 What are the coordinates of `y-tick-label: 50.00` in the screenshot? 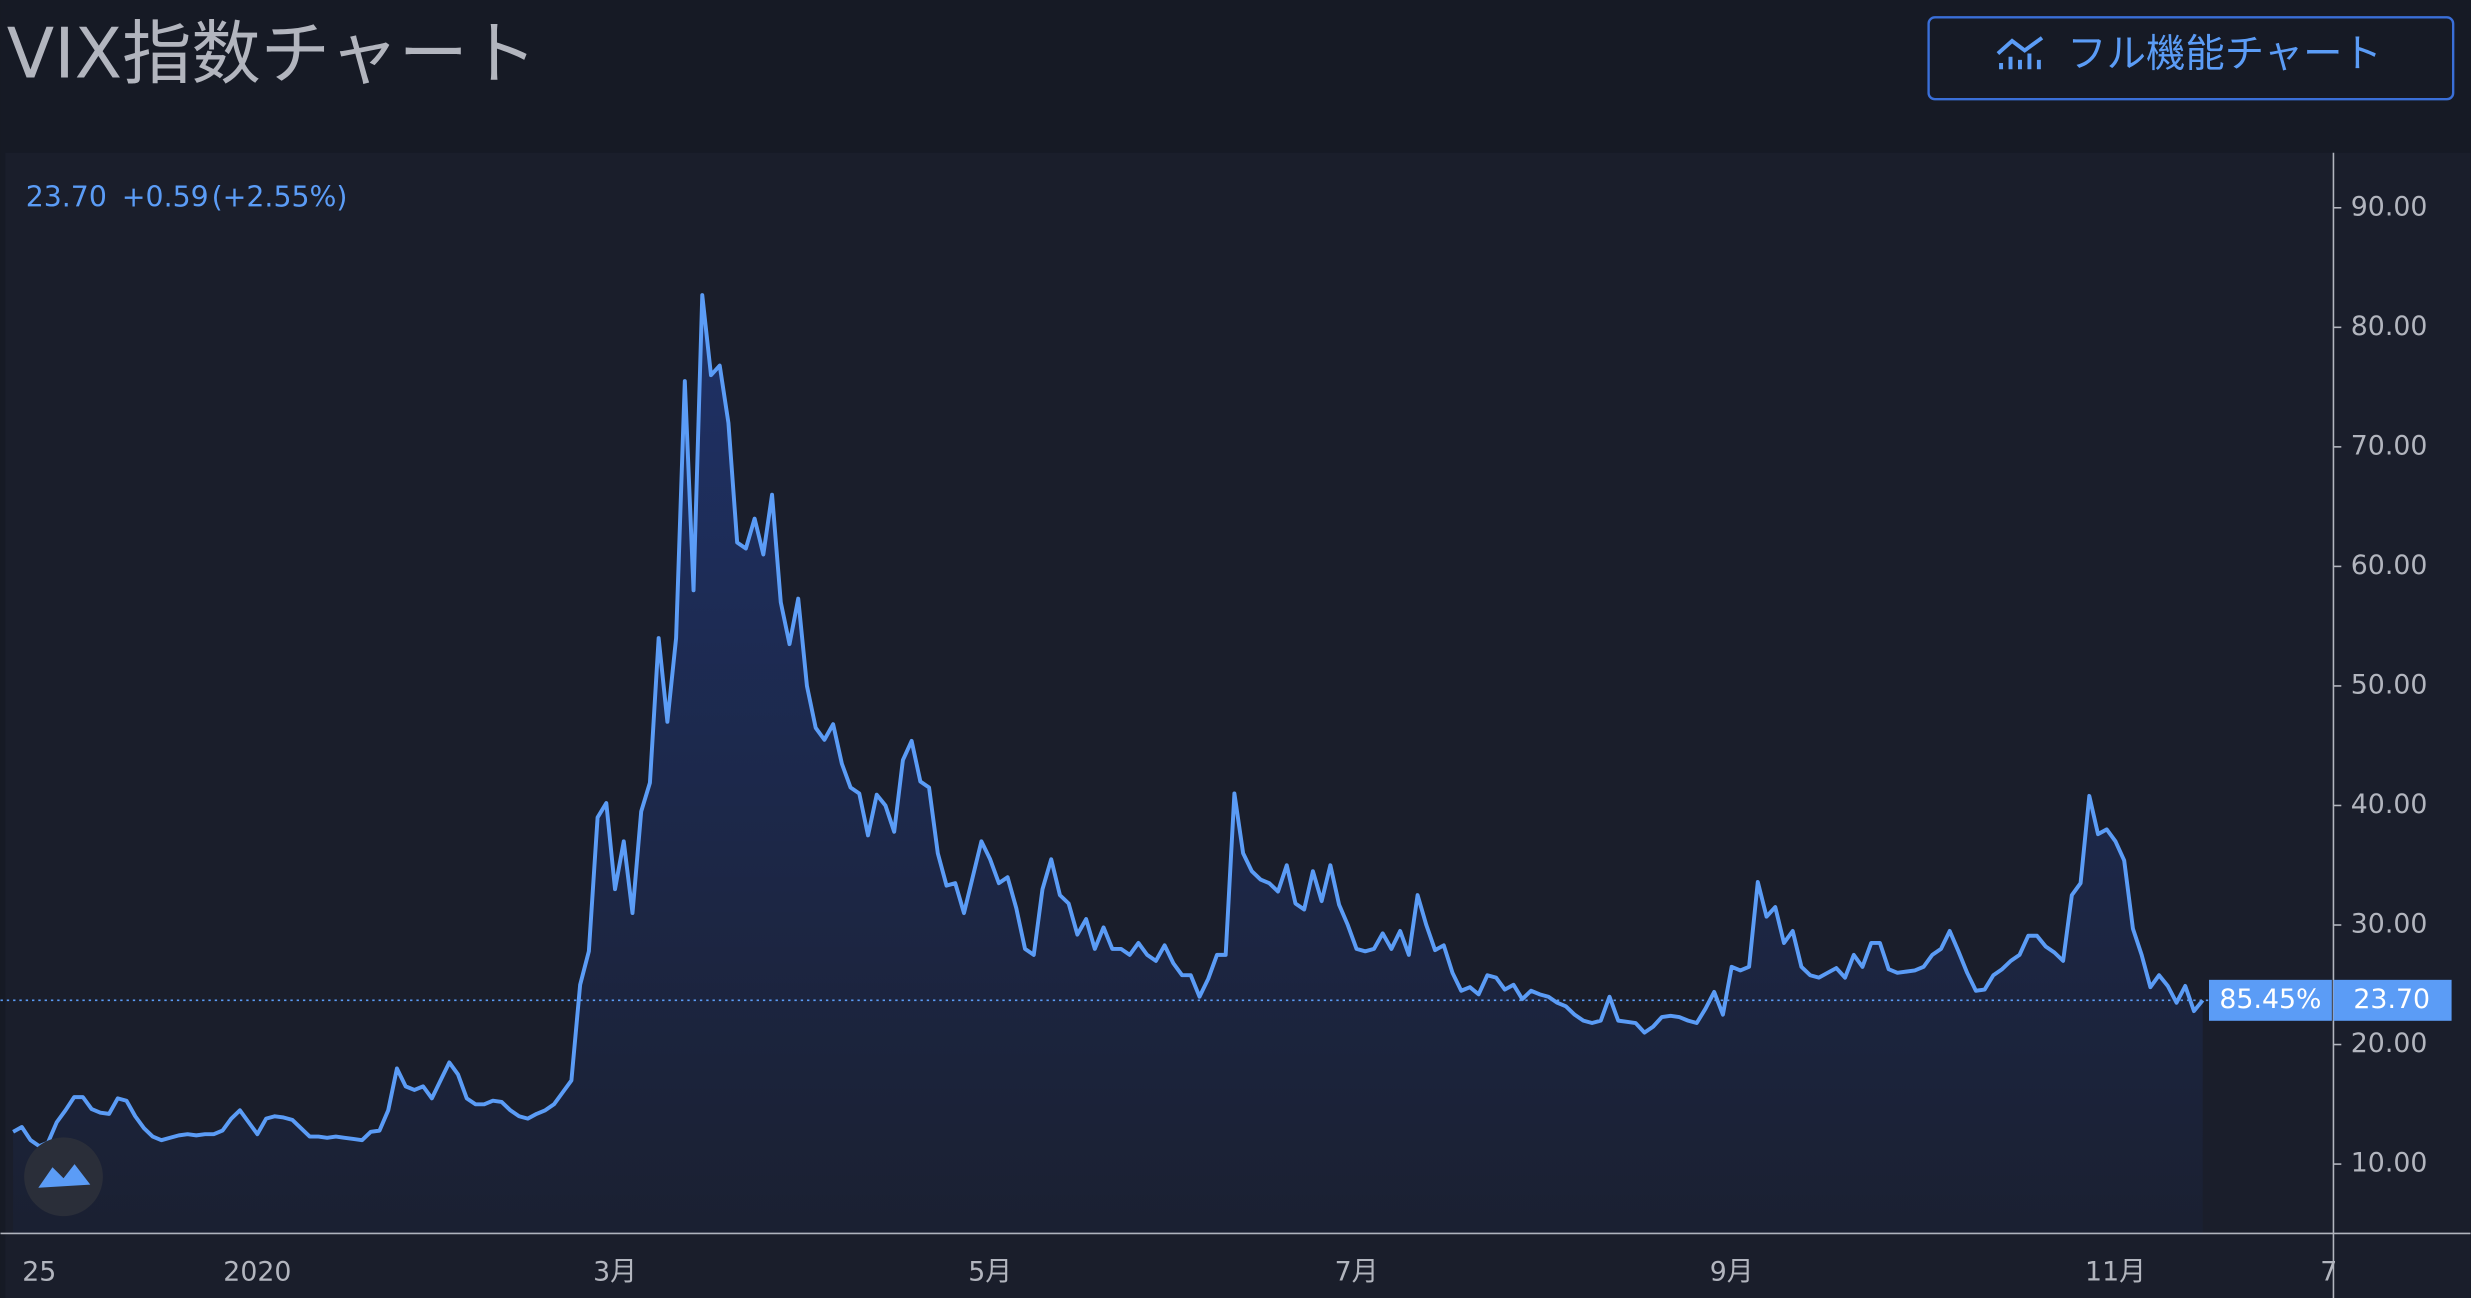 It's located at (2389, 684).